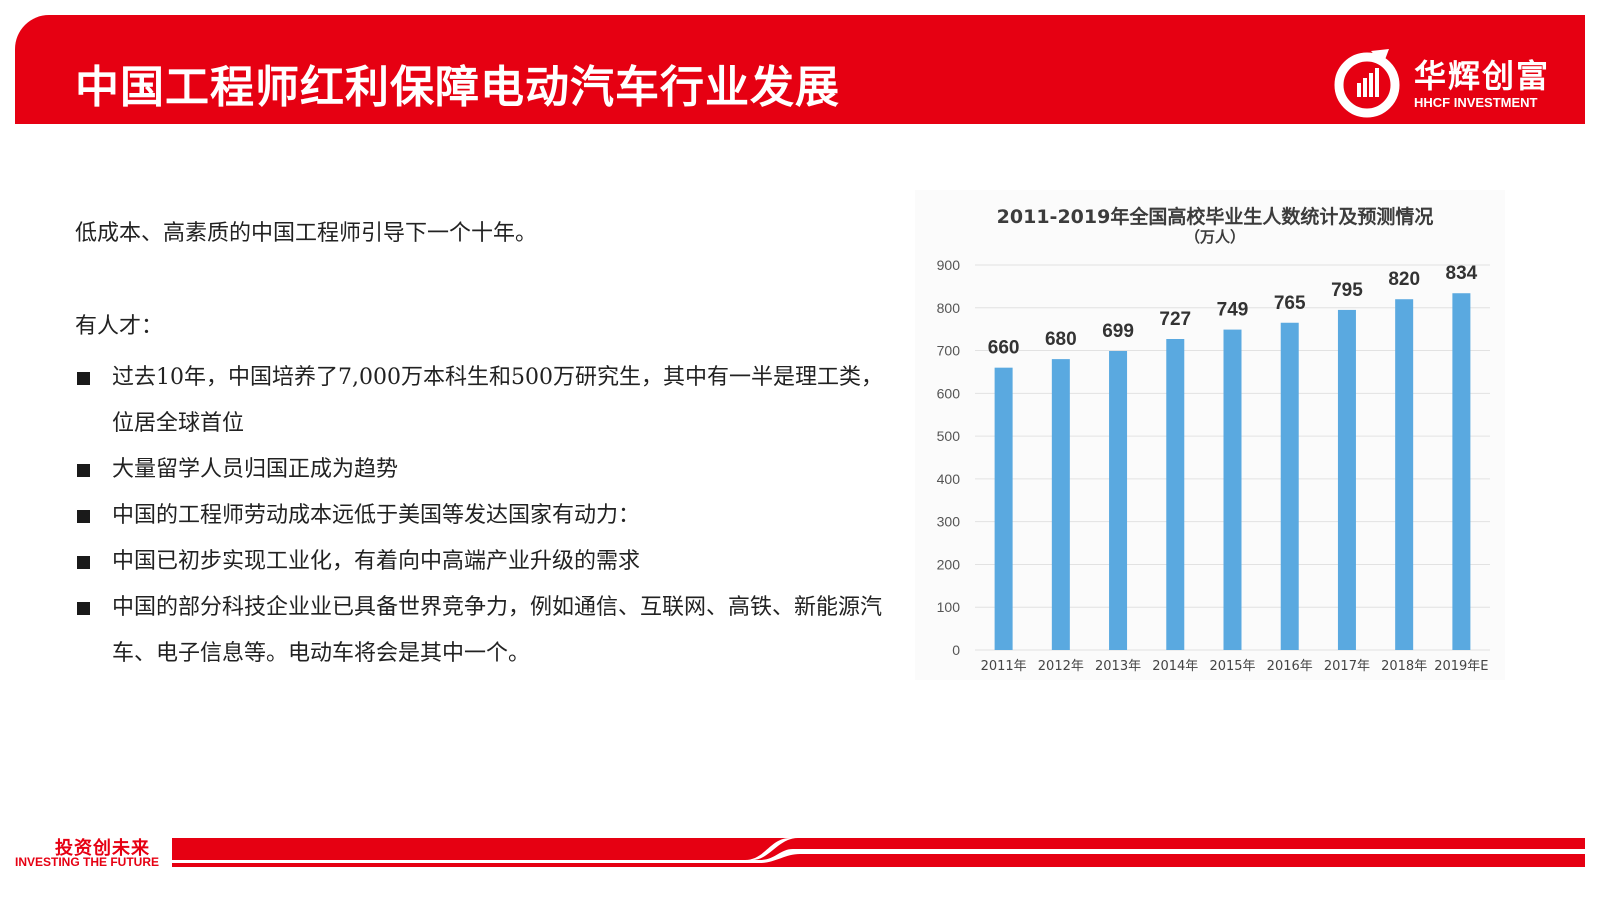 The image size is (1600, 900). What do you see at coordinates (306, 233) in the screenshot?
I see `intro-text: 低成本、高素质的中国工程师引导下一个十年。` at bounding box center [306, 233].